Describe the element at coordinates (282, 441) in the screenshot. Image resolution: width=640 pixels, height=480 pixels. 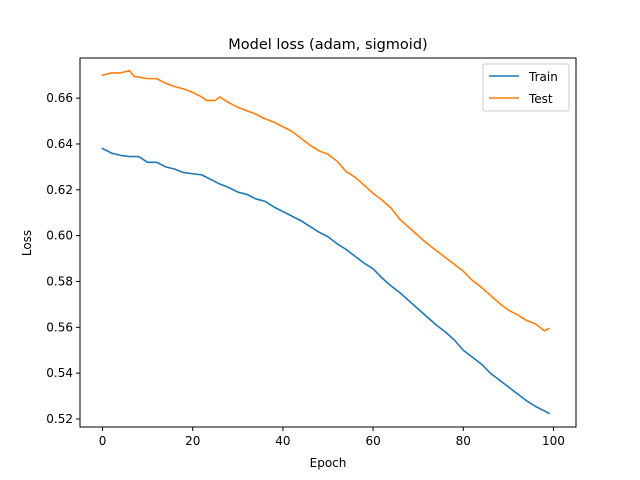
I see `x-tick-label: 40` at that location.